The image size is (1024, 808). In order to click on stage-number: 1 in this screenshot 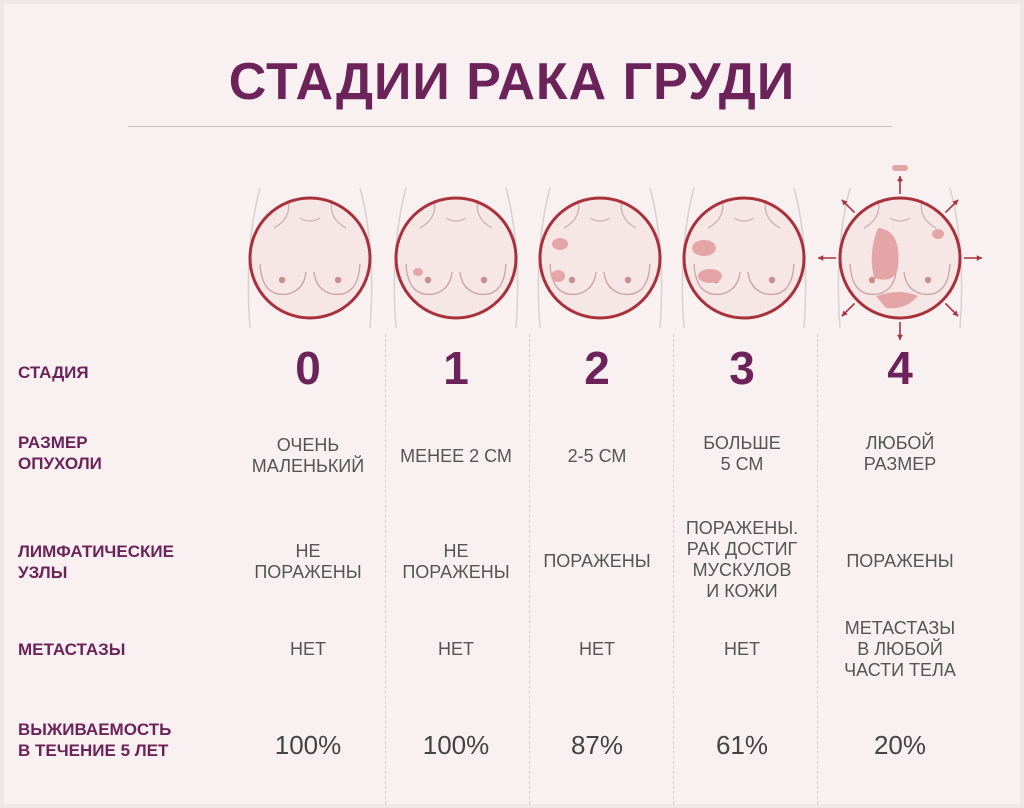, I will do `click(456, 368)`.